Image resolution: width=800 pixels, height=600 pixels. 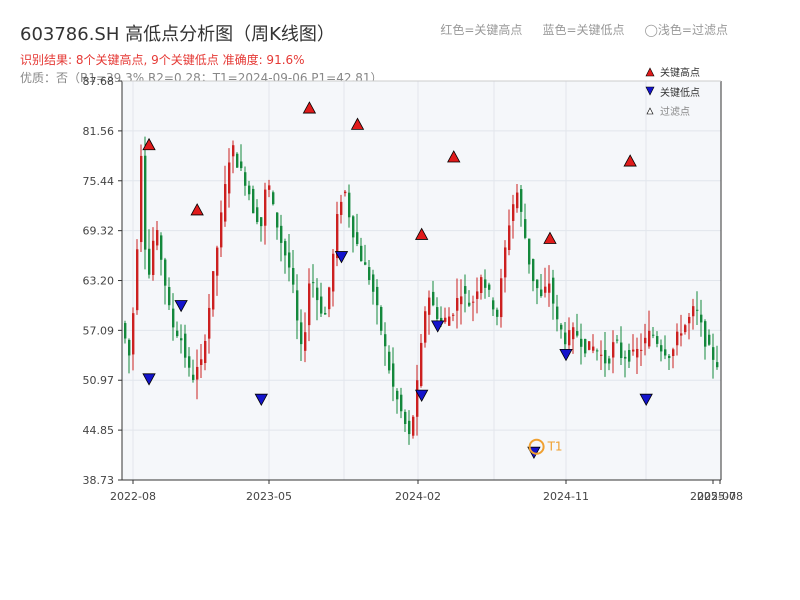 I want to click on color-key: 红色=关键高点 蓝色=关键低点 ◯浅色=过滤点, so click(x=584, y=29).